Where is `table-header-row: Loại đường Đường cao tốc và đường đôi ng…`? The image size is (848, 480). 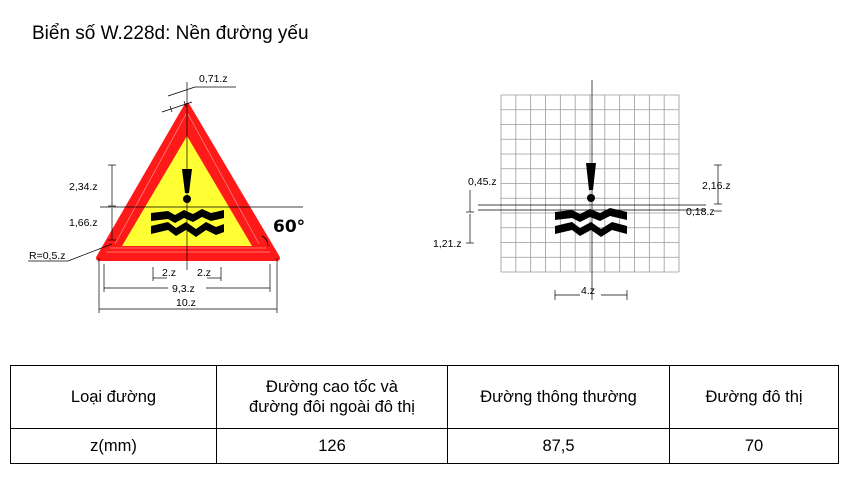
table-header-row: Loại đường Đường cao tốc và đường đôi ng… is located at coordinates (424, 397).